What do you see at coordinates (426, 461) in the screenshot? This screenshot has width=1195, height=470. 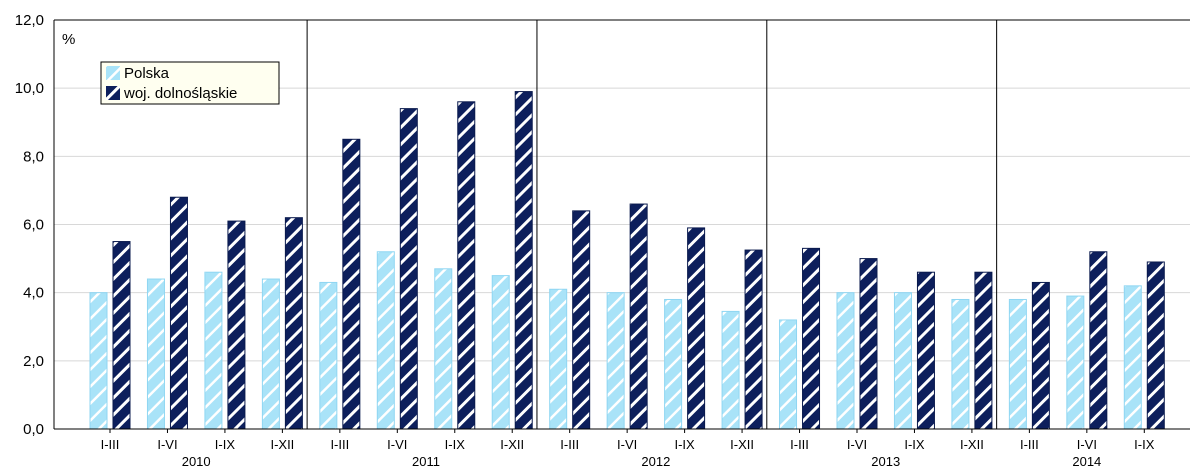 I see `year-label: 2011` at bounding box center [426, 461].